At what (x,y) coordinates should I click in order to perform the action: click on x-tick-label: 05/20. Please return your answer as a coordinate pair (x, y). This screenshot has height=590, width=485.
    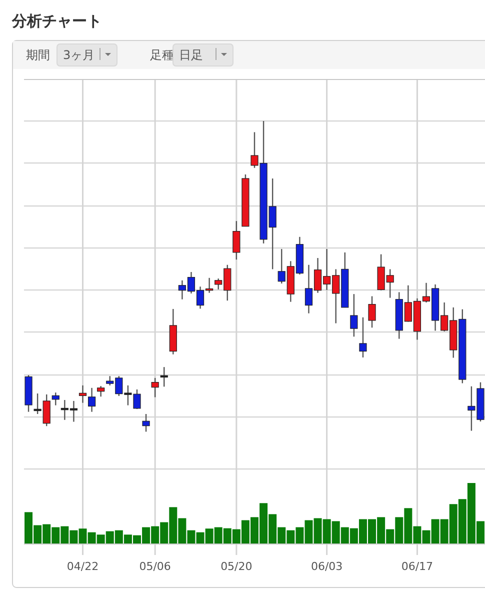
    Looking at the image, I should click on (236, 566).